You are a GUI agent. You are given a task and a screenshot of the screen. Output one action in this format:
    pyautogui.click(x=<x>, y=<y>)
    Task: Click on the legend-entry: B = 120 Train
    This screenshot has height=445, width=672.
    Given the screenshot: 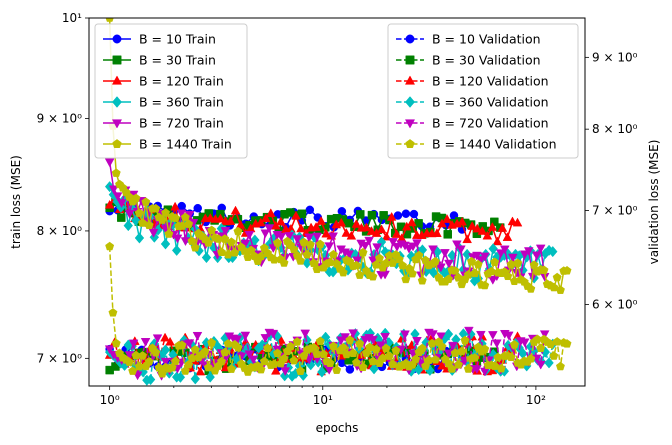 What is the action you would take?
    pyautogui.click(x=163, y=81)
    